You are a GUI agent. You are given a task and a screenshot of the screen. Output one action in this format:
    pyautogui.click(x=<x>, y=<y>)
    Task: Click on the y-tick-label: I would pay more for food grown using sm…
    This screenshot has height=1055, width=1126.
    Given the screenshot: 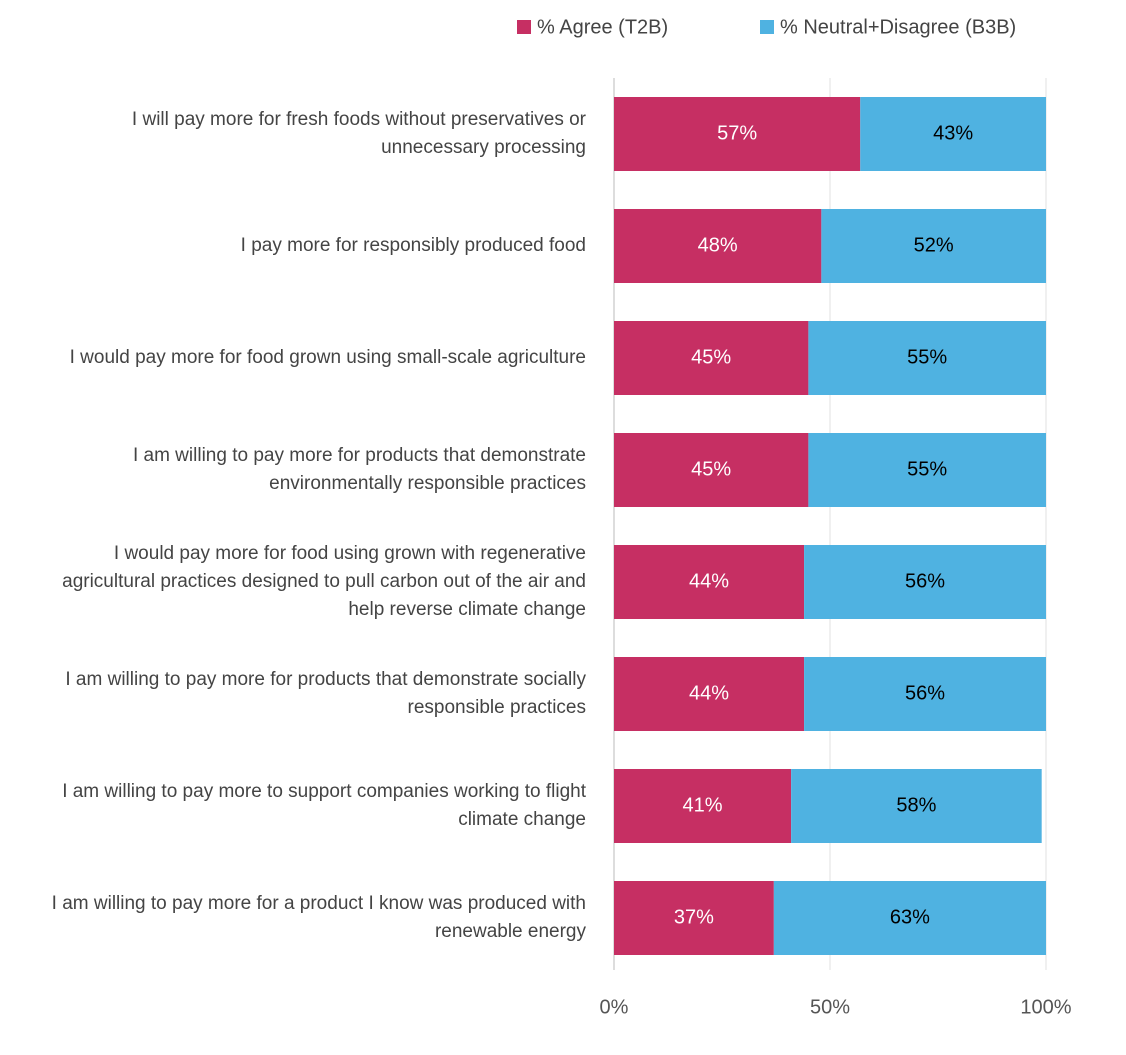 What is the action you would take?
    pyautogui.click(x=327, y=357)
    